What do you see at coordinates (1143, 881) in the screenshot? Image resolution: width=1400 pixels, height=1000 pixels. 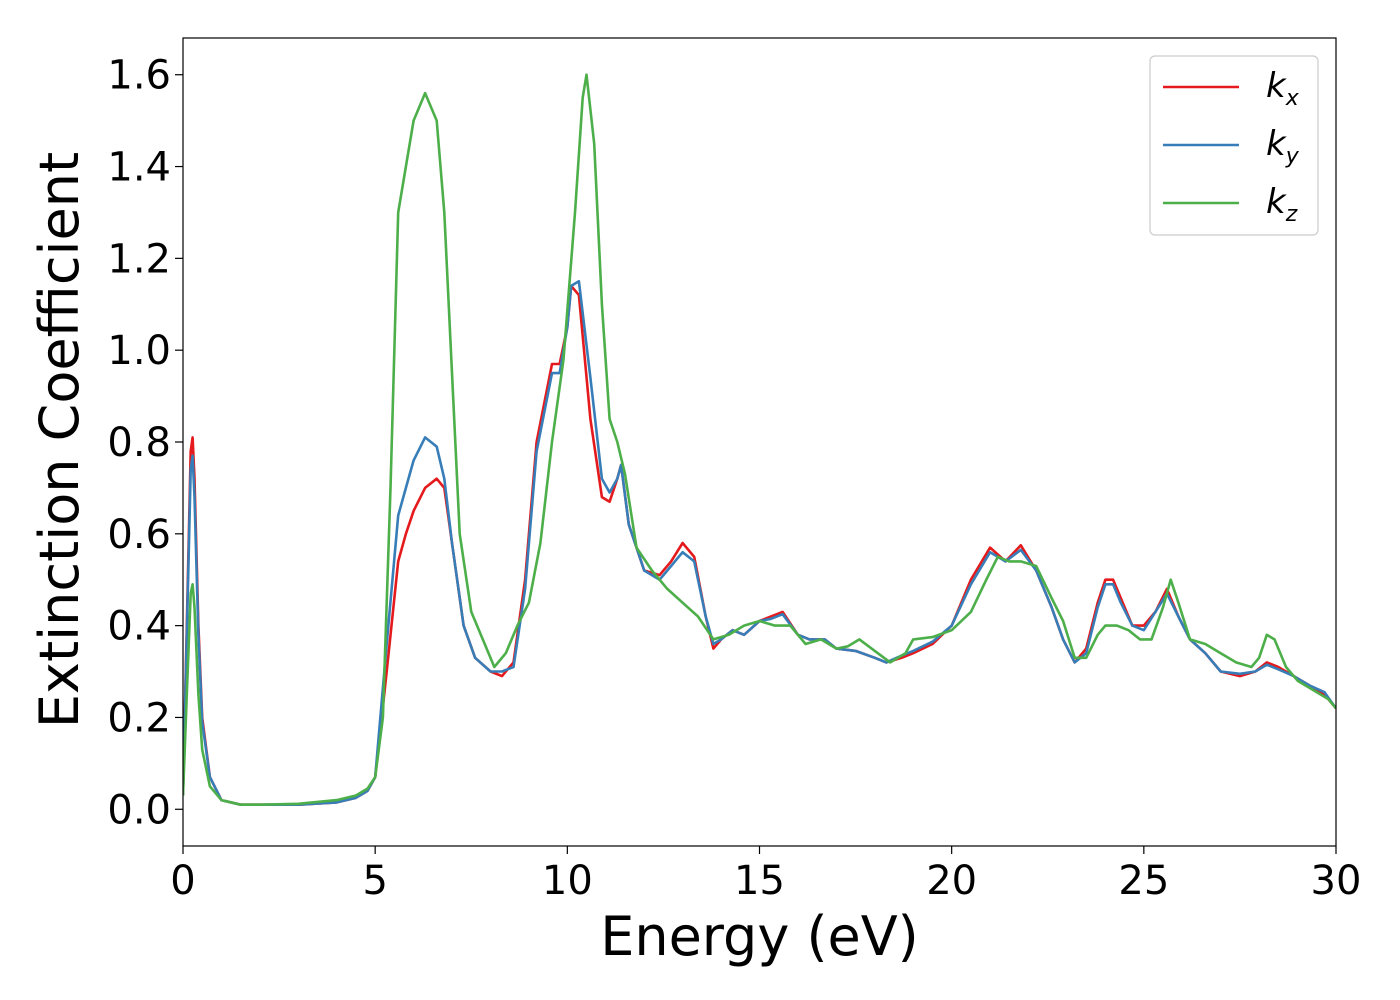 I see `x-tick-label: 25` at bounding box center [1143, 881].